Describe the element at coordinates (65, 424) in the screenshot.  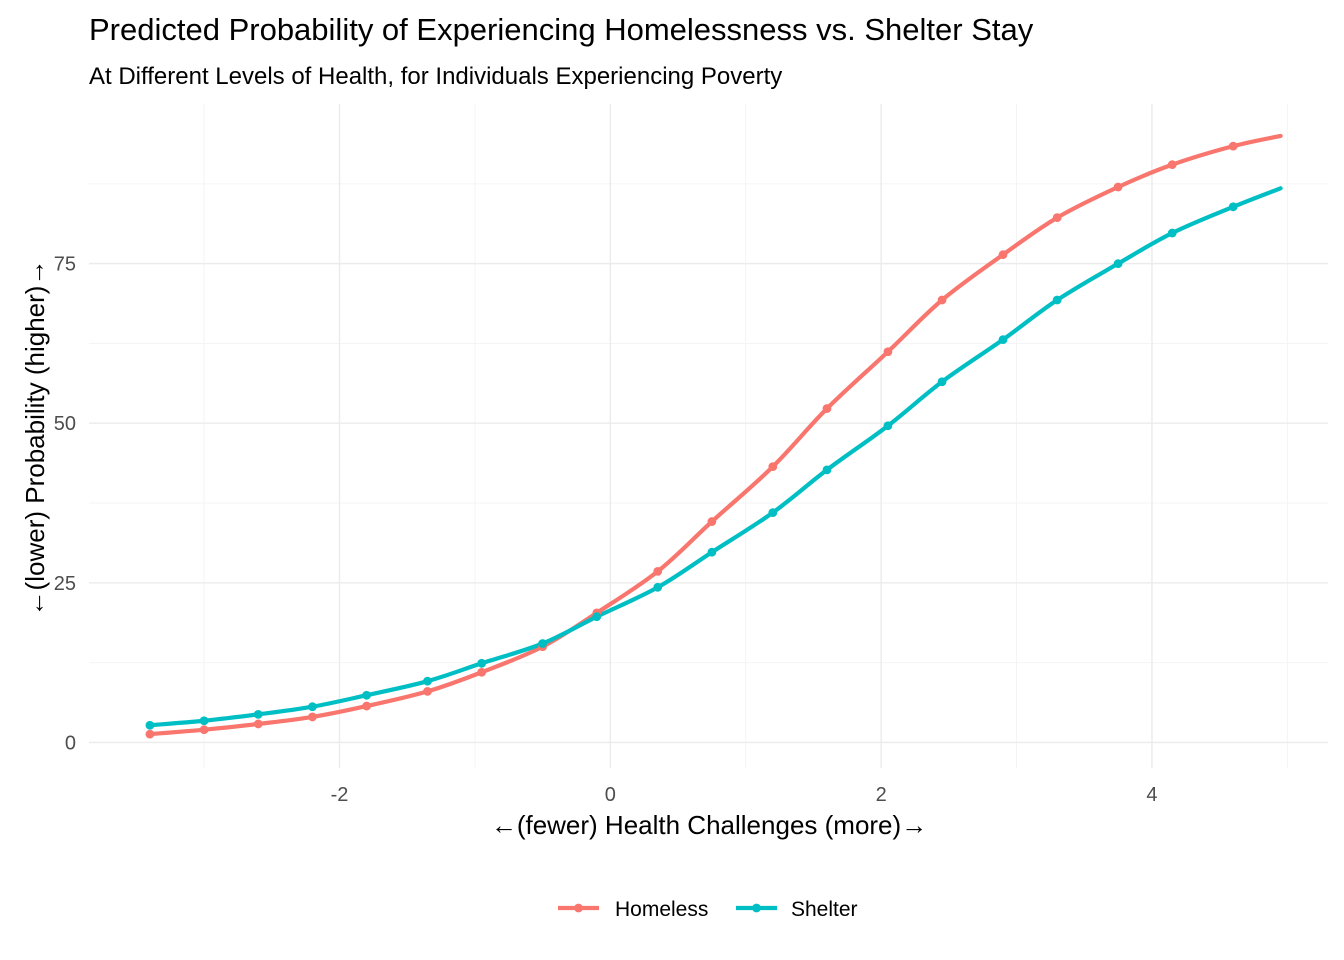
I see `y-tick-label: 50` at that location.